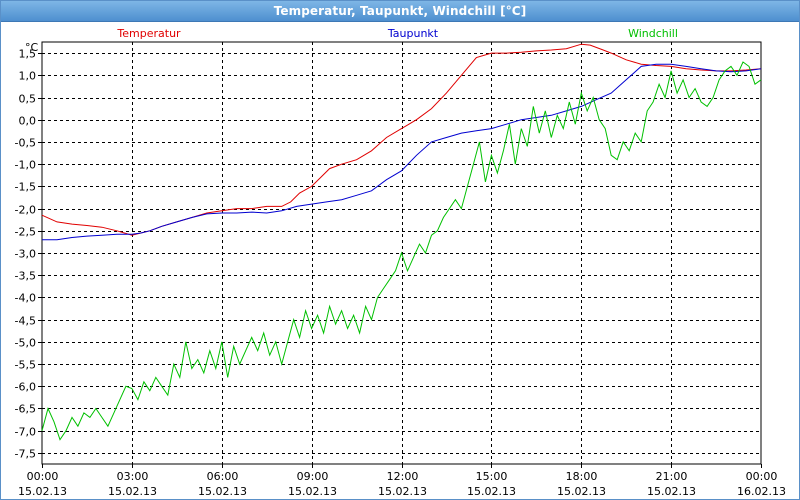 The height and width of the screenshot is (500, 800). What do you see at coordinates (761, 491) in the screenshot?
I see `x-tick-date-label: 16.02.13` at bounding box center [761, 491].